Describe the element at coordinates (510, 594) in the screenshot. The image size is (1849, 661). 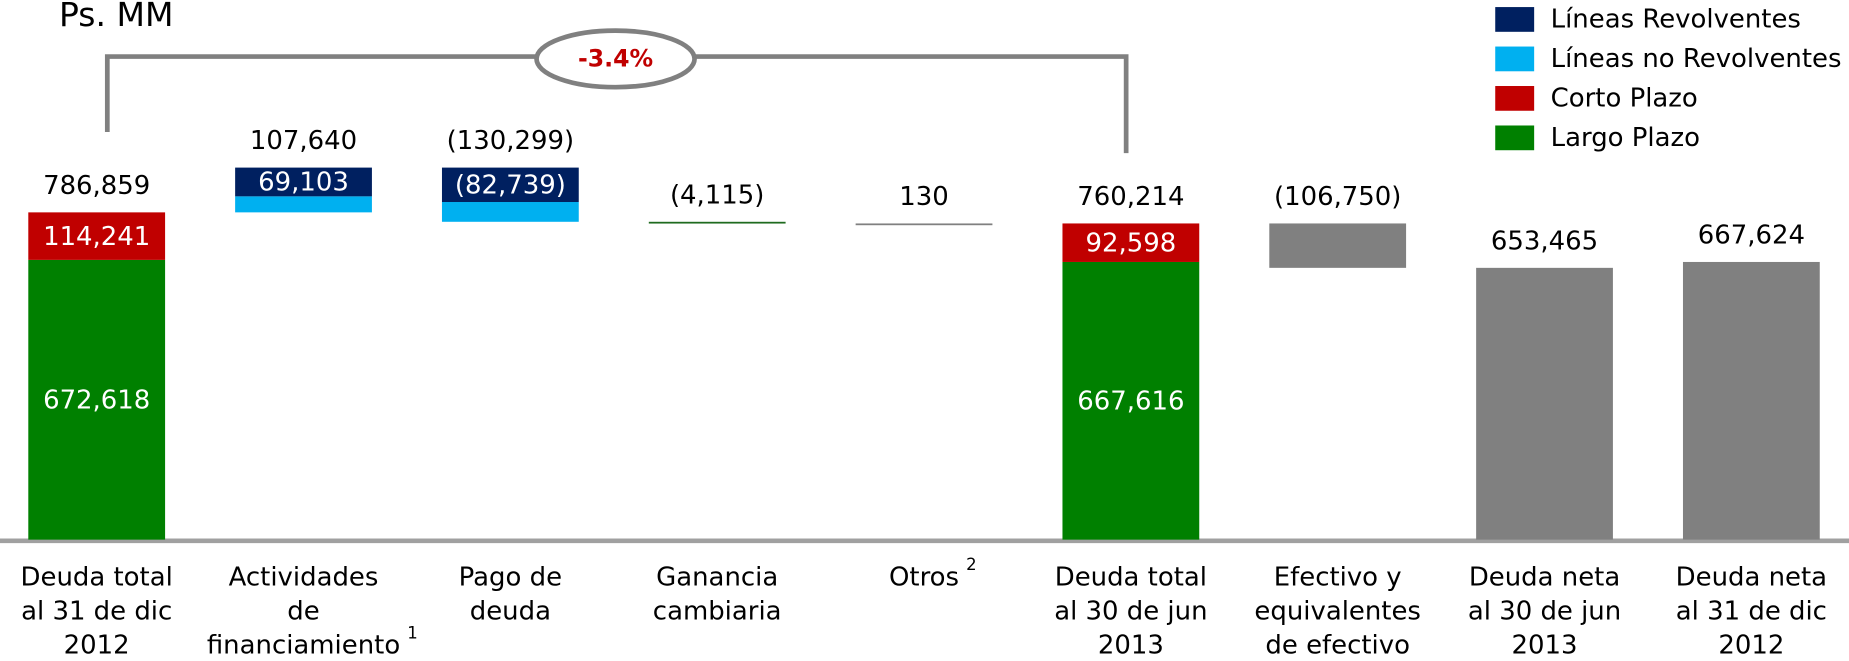
I see `x-tick-label: Pago de deuda` at that location.